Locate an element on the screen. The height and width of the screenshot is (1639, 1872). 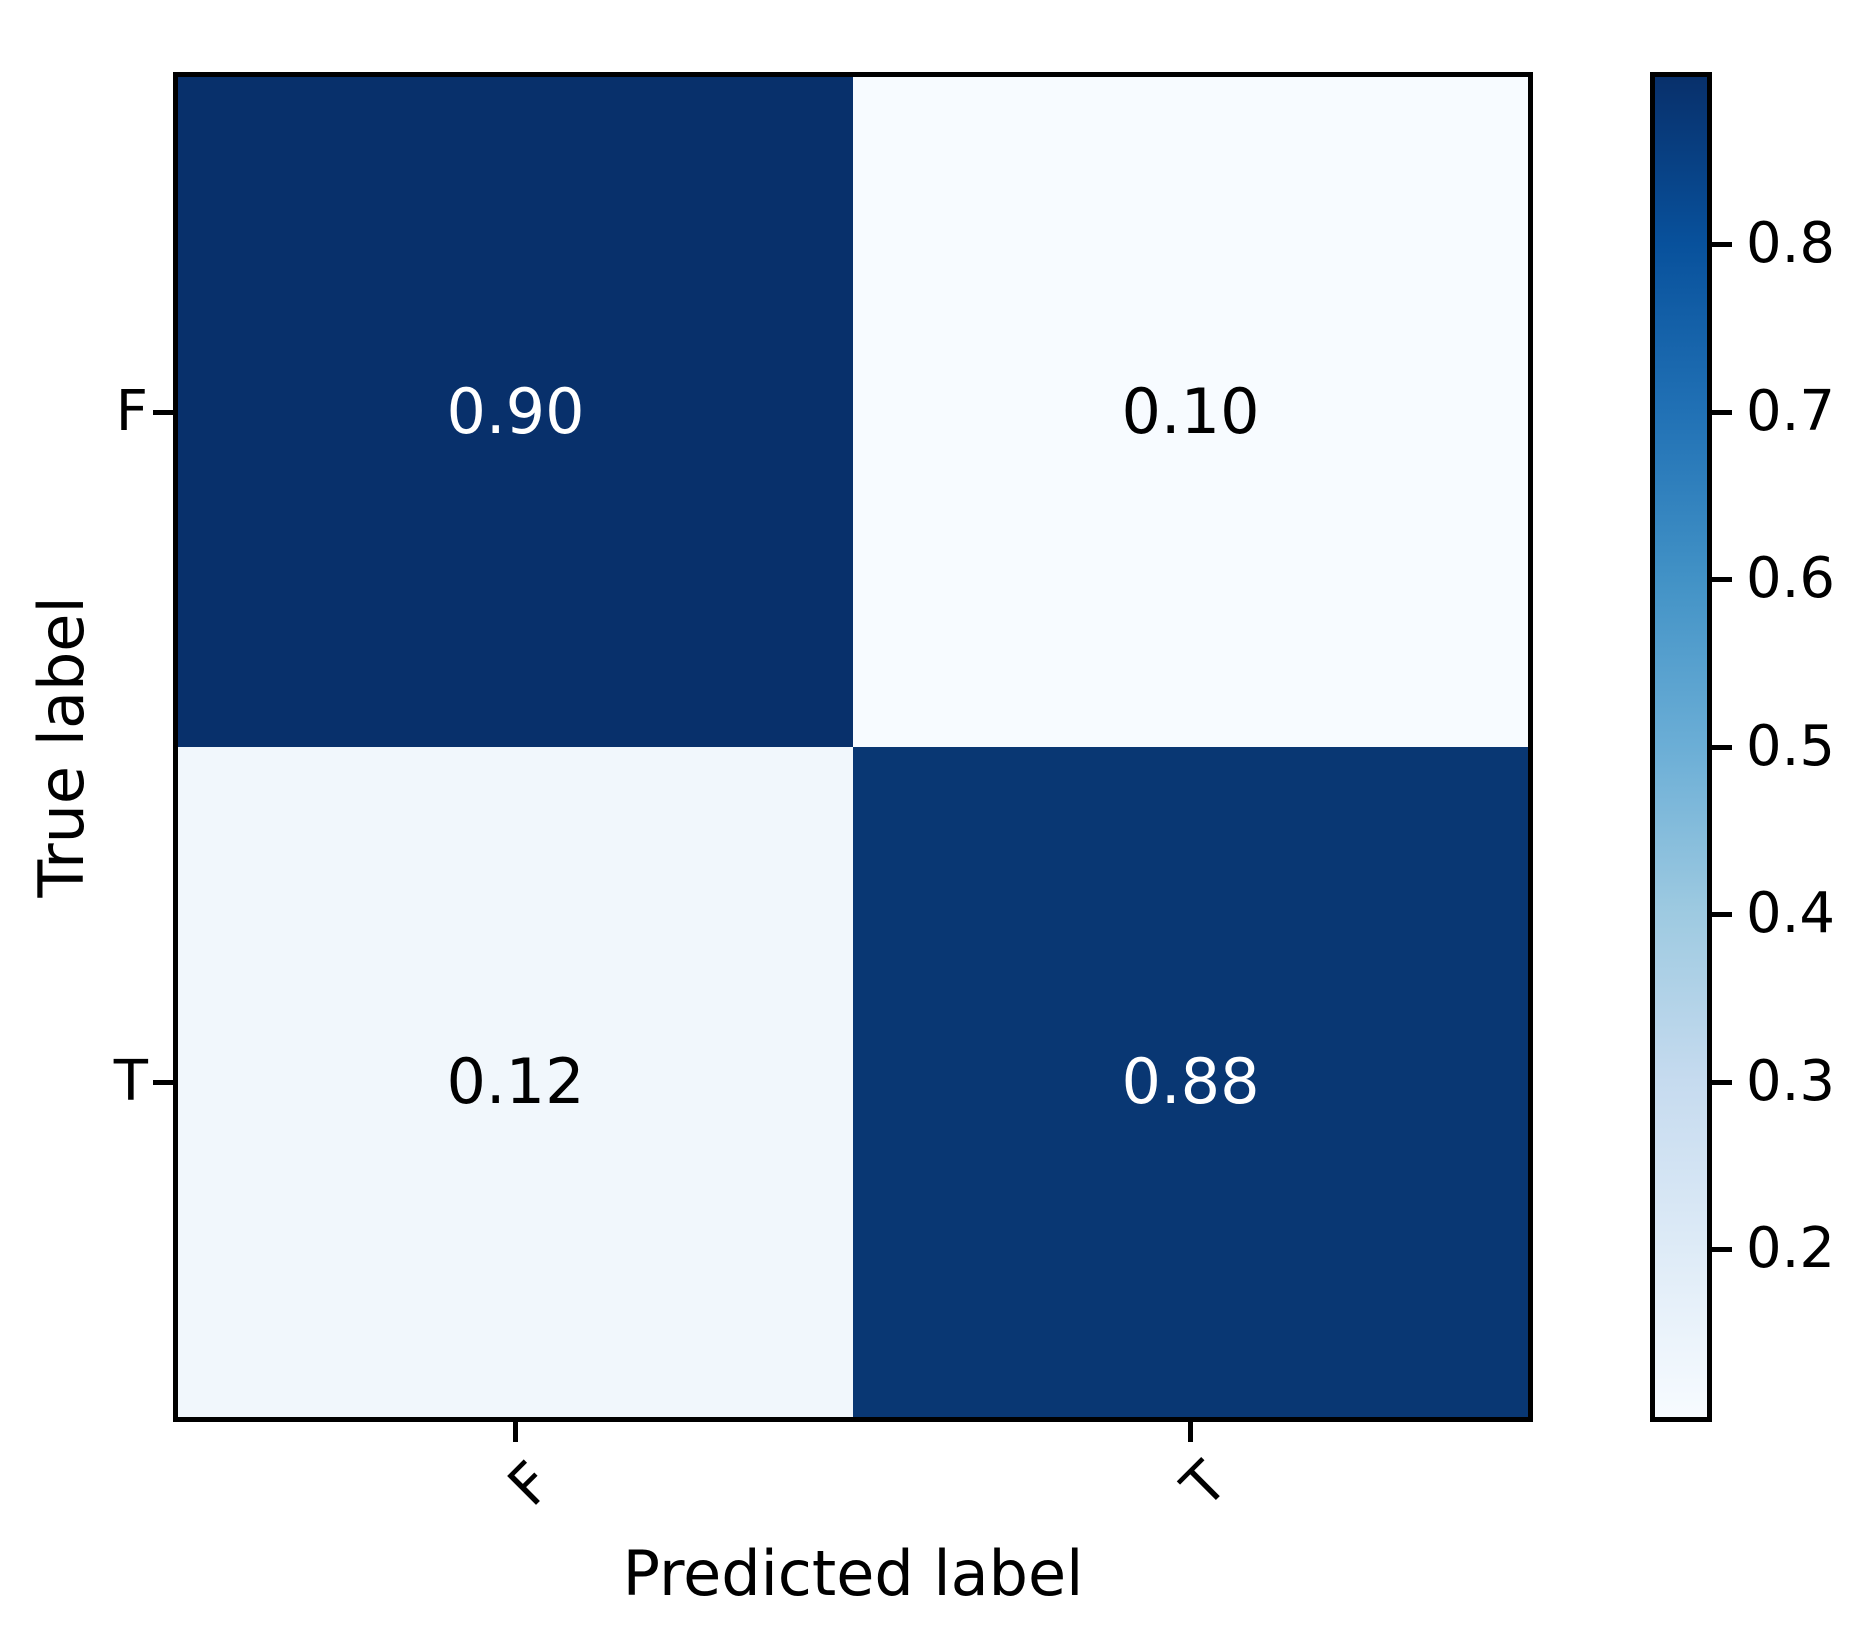
matrix-cell-true-F-pred-F: 0.90 is located at coordinates (515, 412).